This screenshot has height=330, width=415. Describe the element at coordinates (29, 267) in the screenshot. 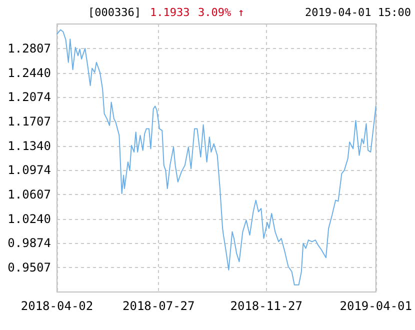

I see `y-tick-label: 0.9507` at that location.